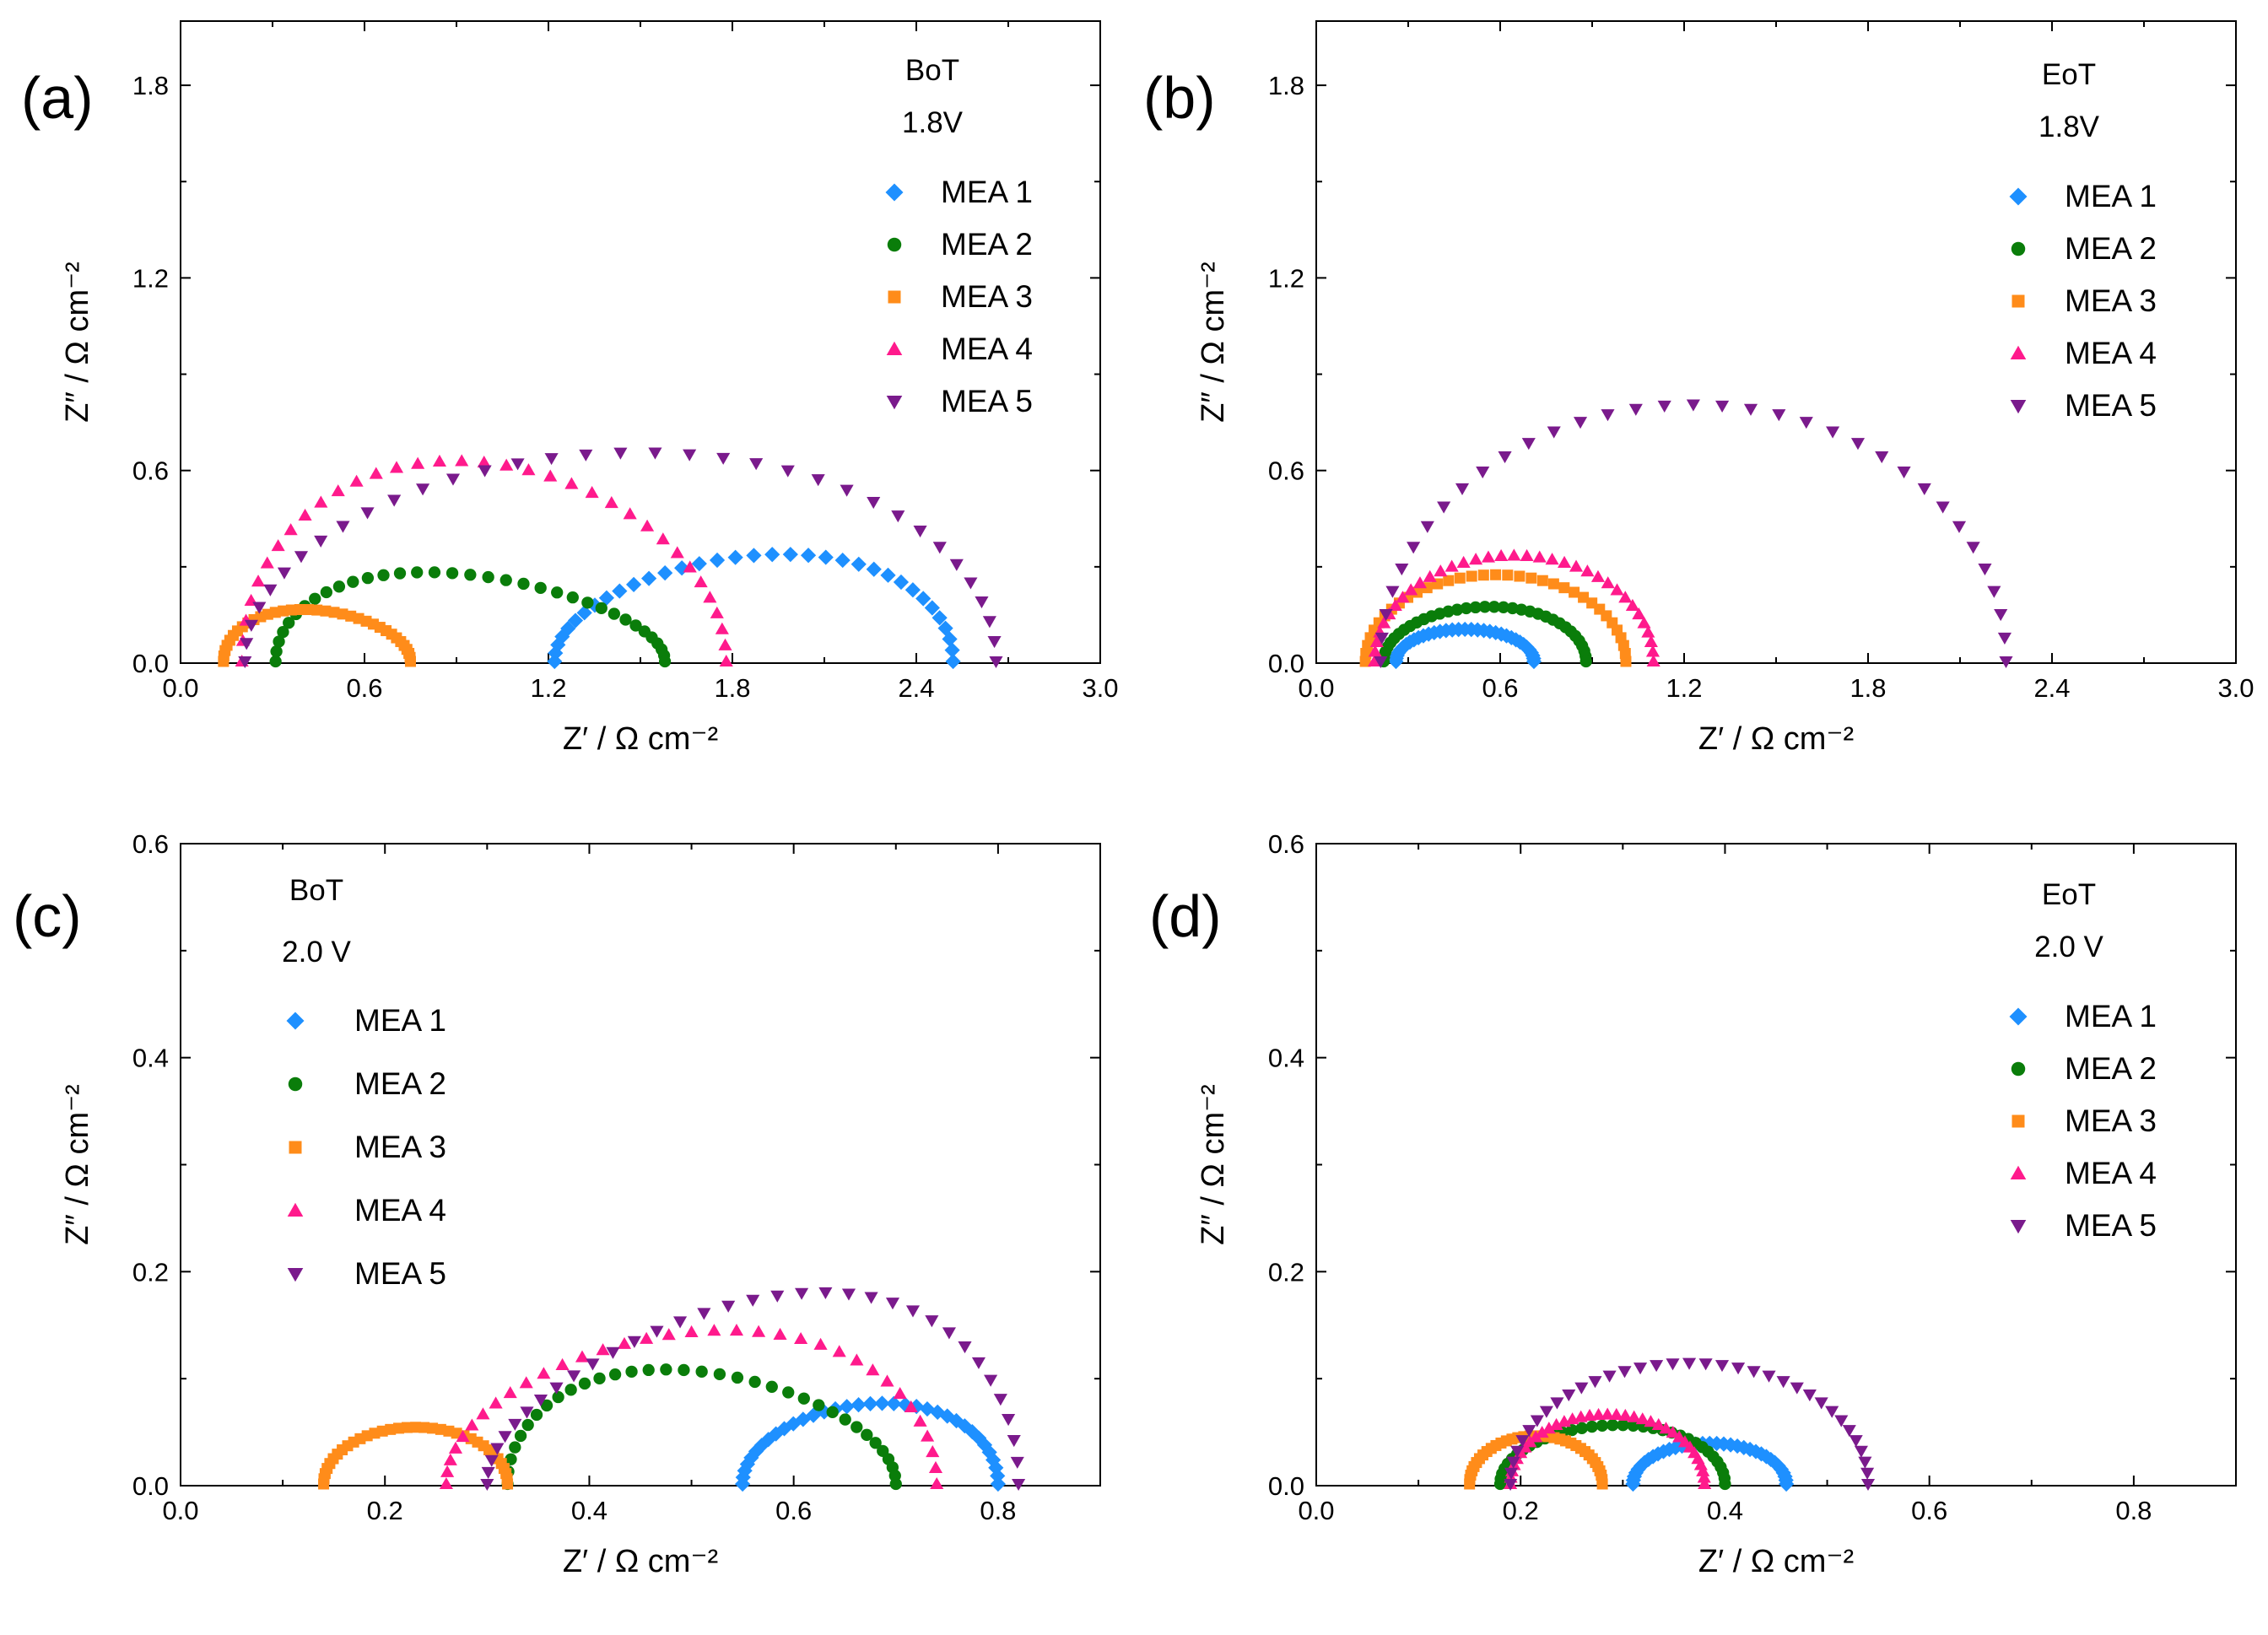 This screenshot has width=2268, height=1635. What do you see at coordinates (1684, 688) in the screenshot?
I see `x-tick-label: 1.2` at bounding box center [1684, 688].